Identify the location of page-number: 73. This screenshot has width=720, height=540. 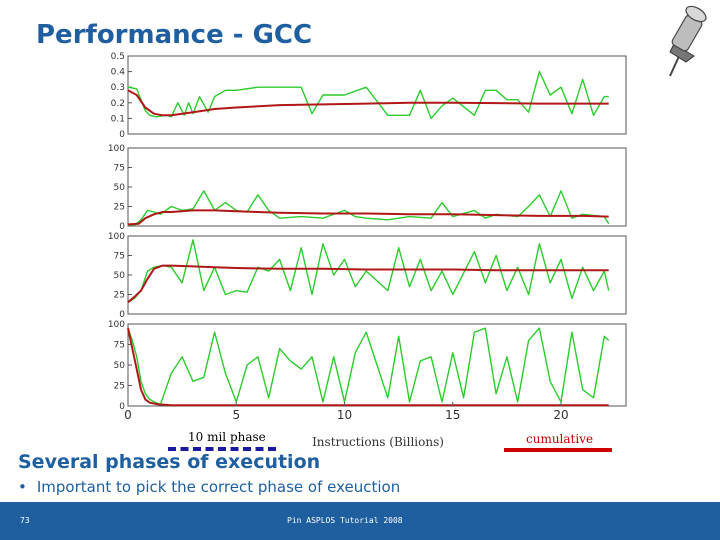
(25, 520).